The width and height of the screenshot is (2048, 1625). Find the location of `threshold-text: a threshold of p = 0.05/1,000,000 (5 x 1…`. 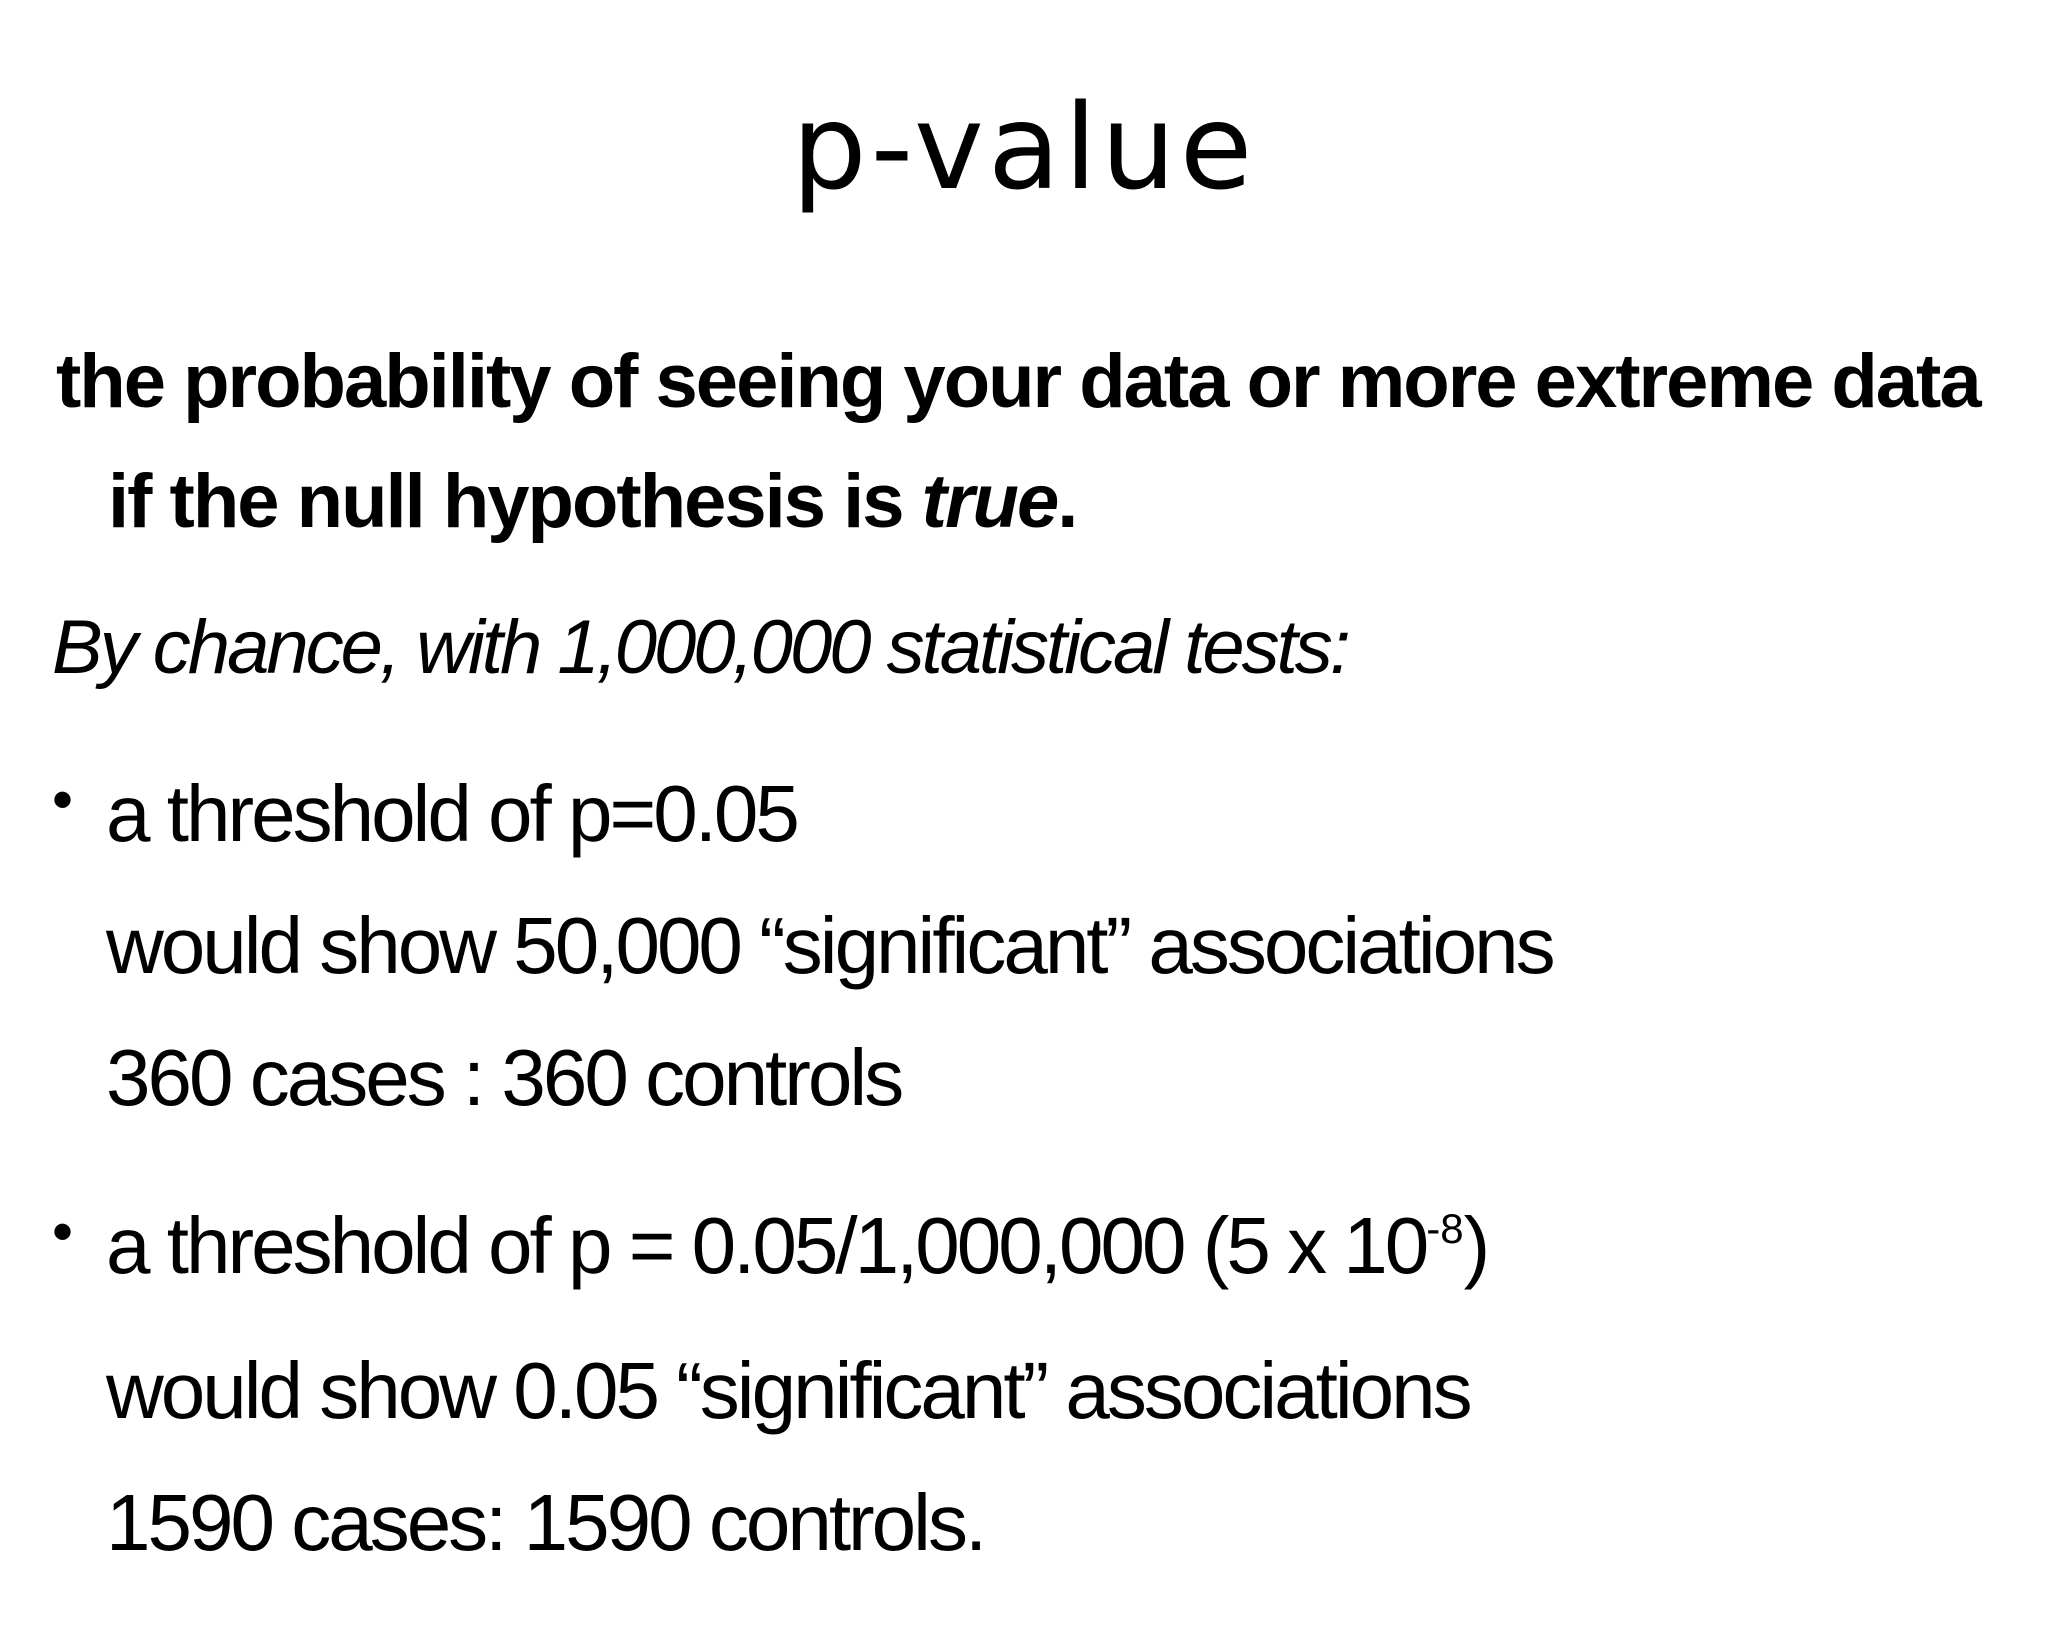

threshold-text: a threshold of p = 0.05/1,000,000 (5 x 1… is located at coordinates (767, 1245).